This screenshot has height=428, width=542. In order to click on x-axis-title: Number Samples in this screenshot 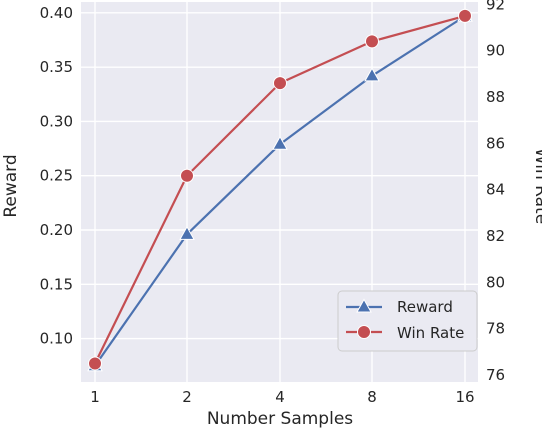, I will do `click(280, 418)`.